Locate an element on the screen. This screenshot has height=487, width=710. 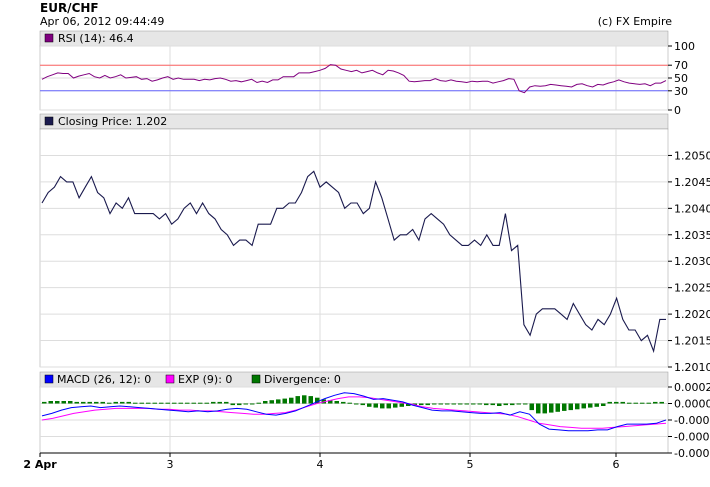
rsi-y-tick-label: 0 is located at coordinates (677, 110).